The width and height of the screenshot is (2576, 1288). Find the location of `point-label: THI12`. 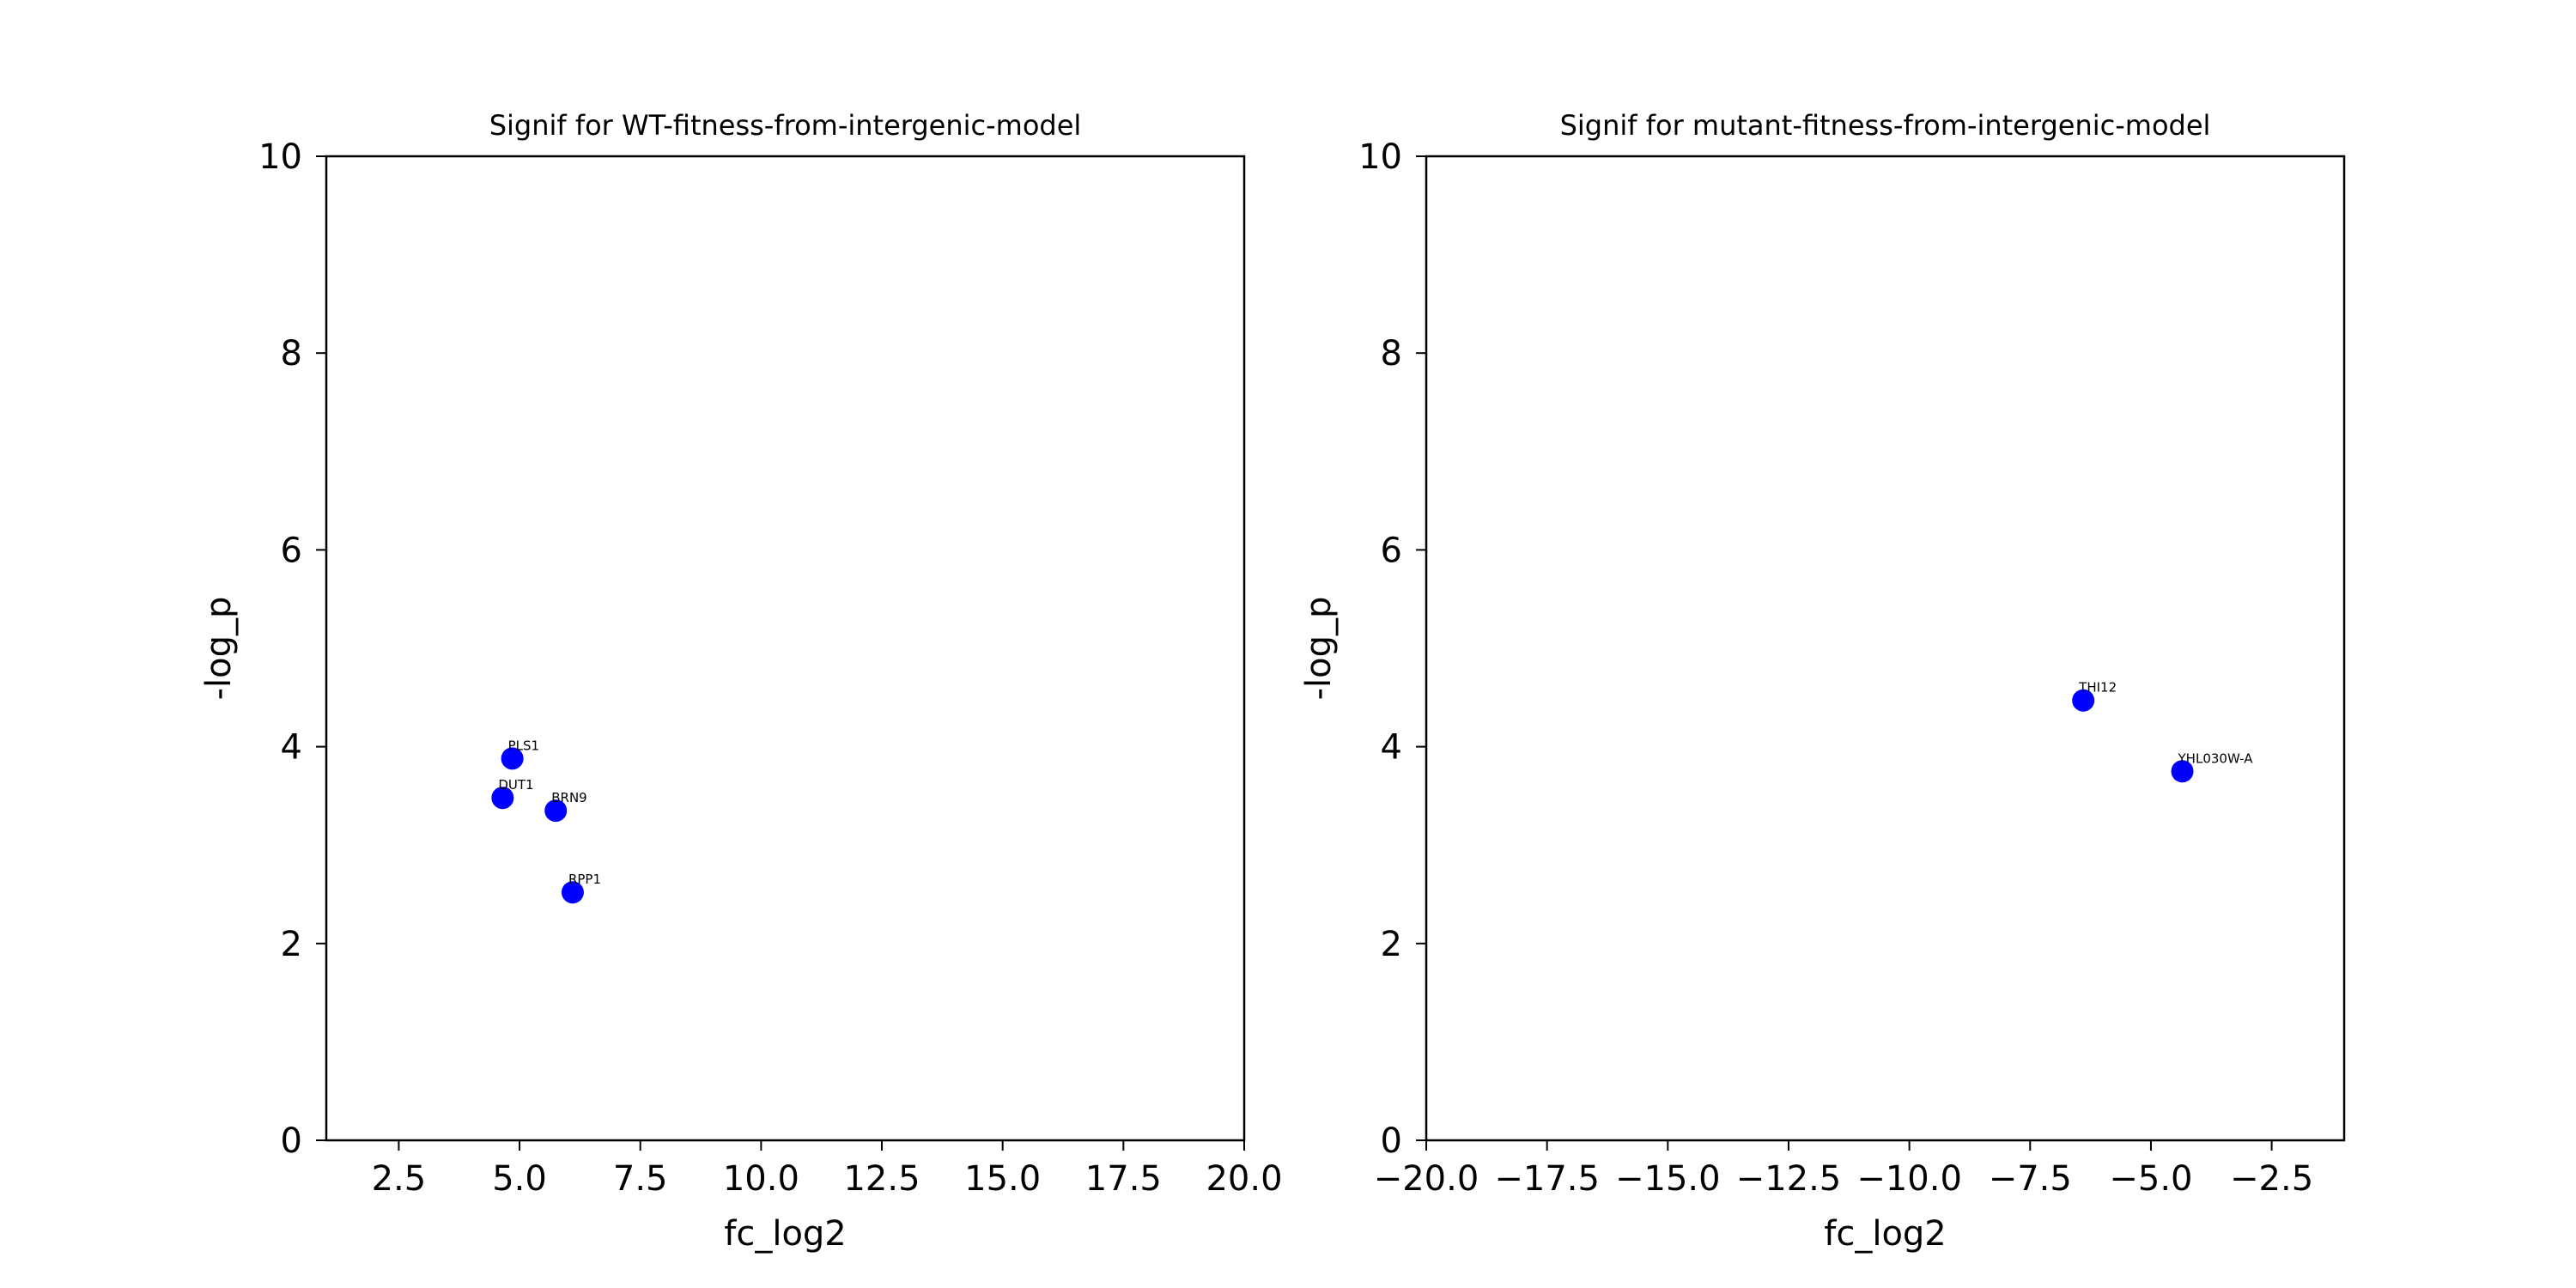

point-label: THI12 is located at coordinates (2097, 688).